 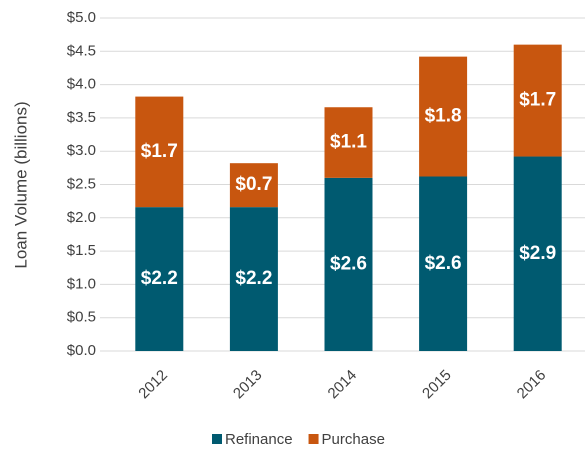 I want to click on y-axis-label: Loan Volume (billions), so click(x=20, y=184).